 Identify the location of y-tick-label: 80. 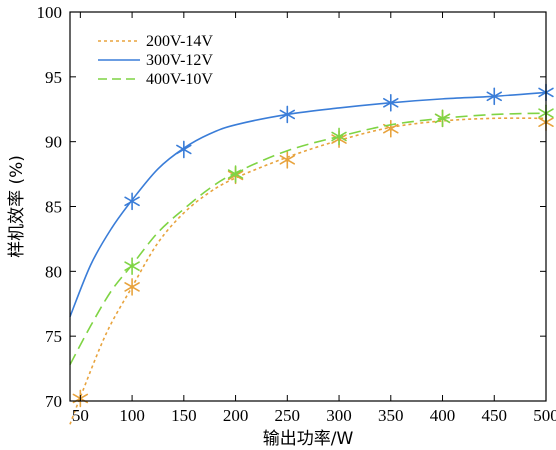
(53, 271).